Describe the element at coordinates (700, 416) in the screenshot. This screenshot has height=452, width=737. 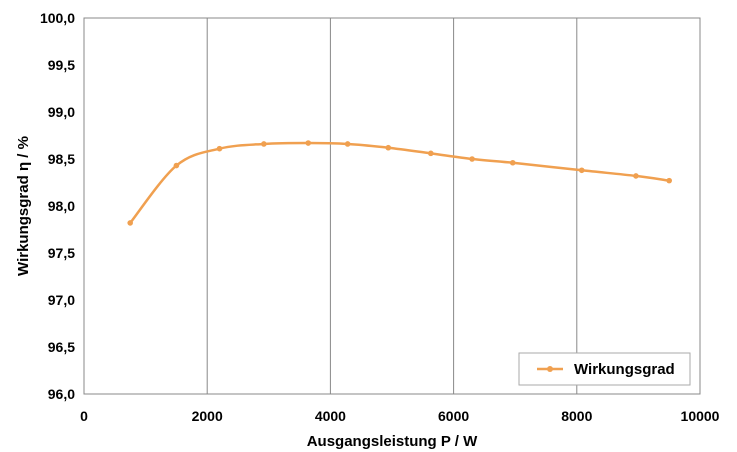
I see `x-tick-label: 10000` at that location.